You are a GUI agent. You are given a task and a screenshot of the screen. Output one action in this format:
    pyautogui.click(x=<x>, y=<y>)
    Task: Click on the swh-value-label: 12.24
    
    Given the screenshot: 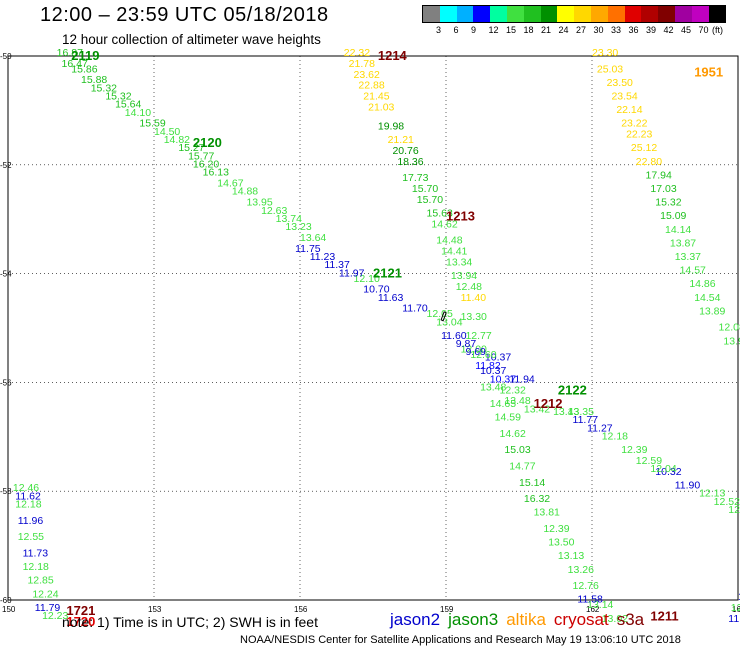 What is the action you would take?
    pyautogui.click(x=45, y=594)
    